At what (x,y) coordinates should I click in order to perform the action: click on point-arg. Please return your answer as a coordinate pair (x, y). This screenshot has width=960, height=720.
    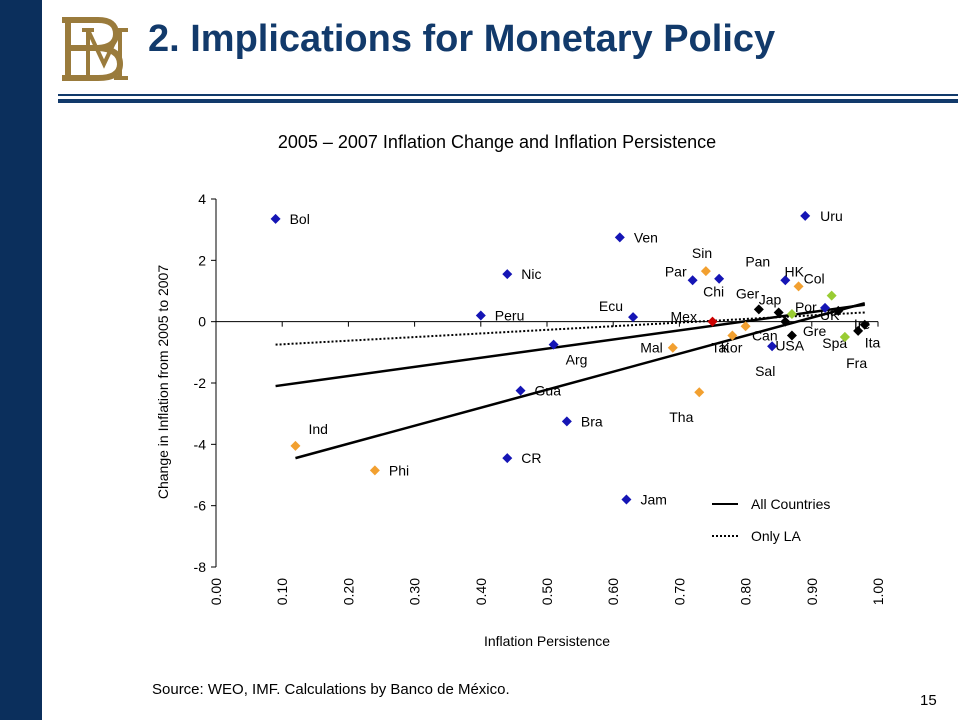
    Looking at the image, I should click on (553, 344).